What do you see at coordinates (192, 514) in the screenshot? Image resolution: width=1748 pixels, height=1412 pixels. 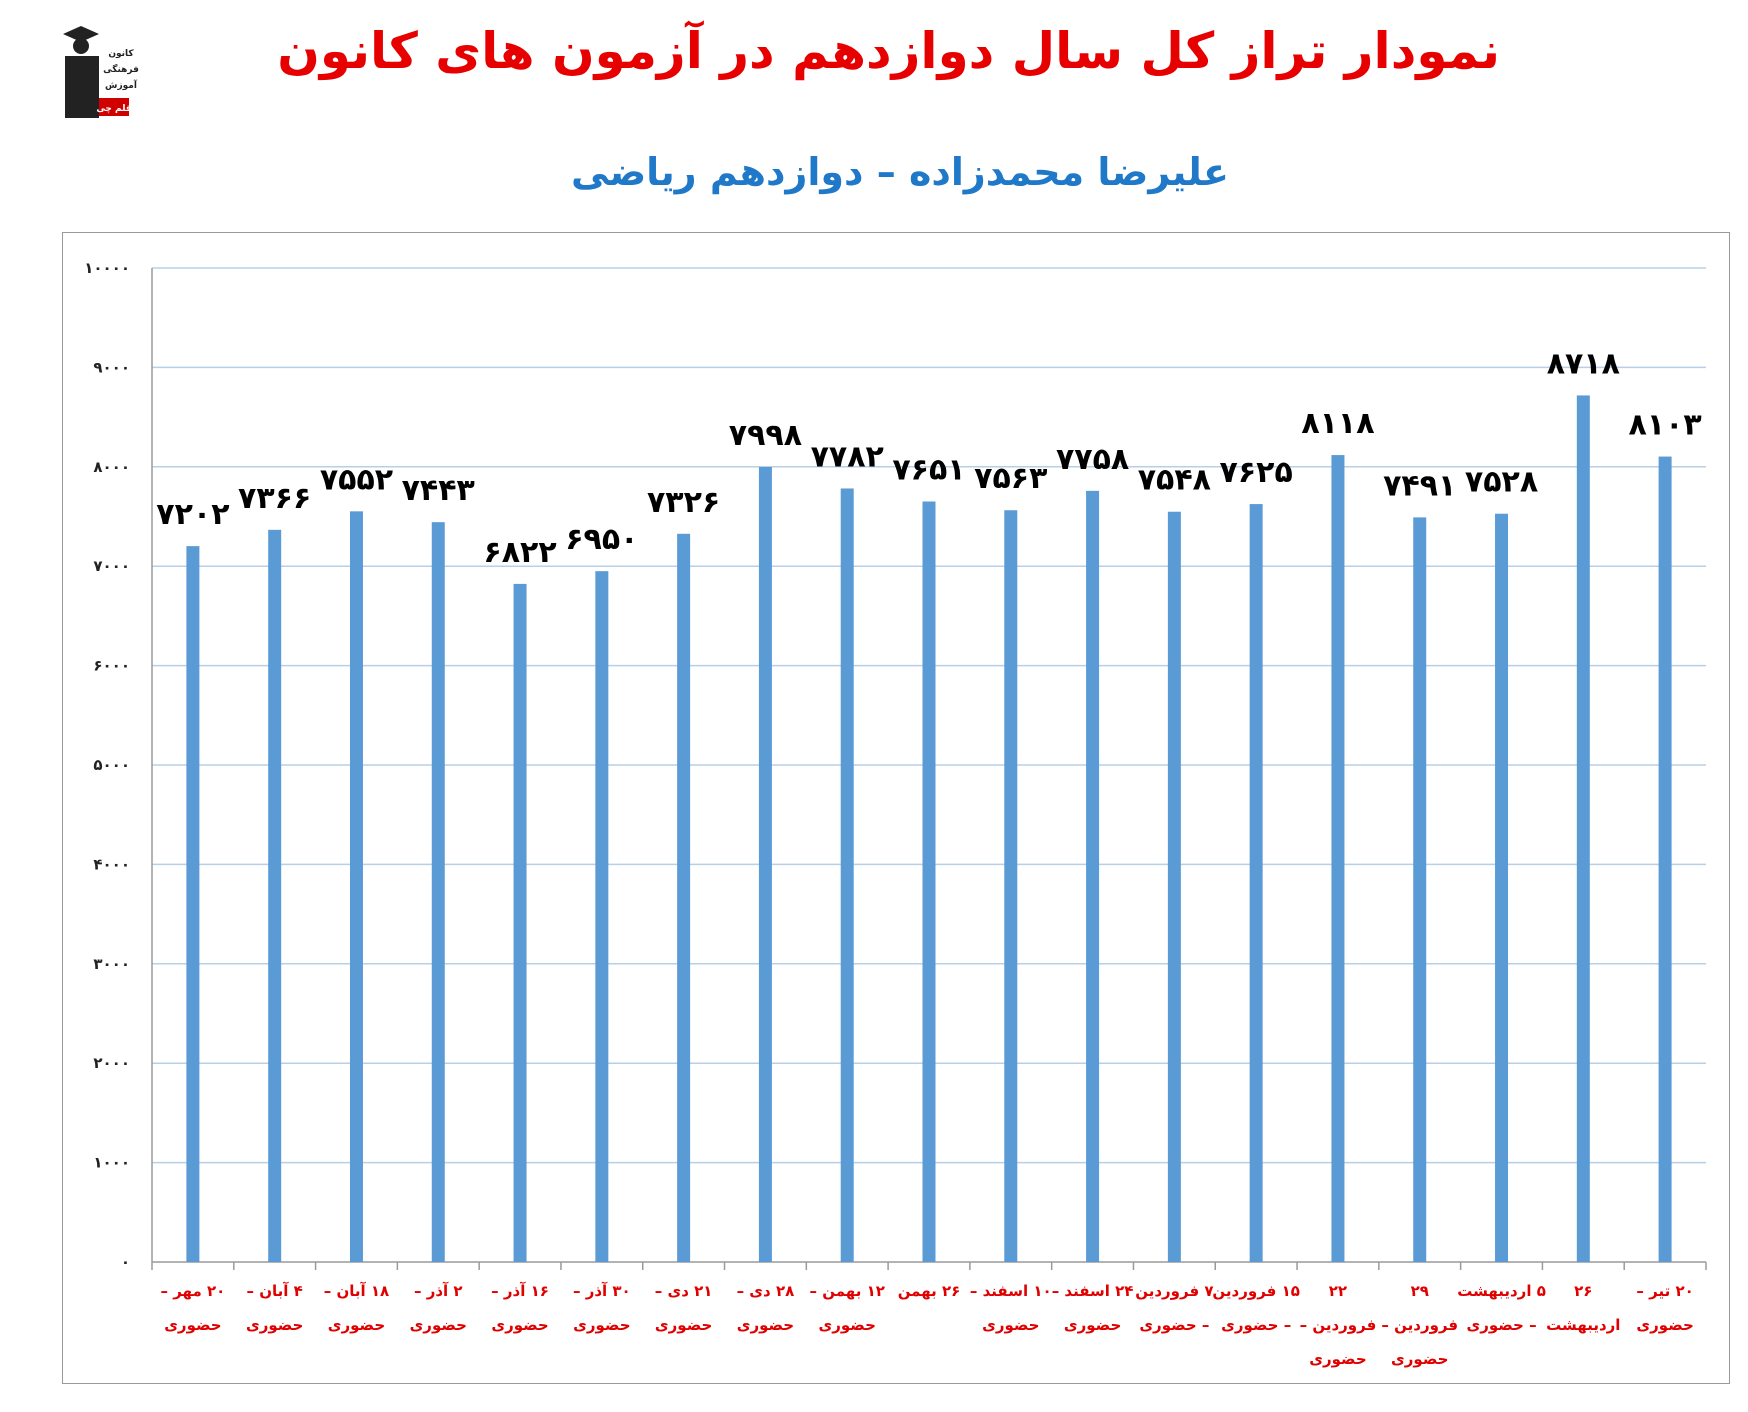 I see `data-label: ۷۲۰۲` at bounding box center [192, 514].